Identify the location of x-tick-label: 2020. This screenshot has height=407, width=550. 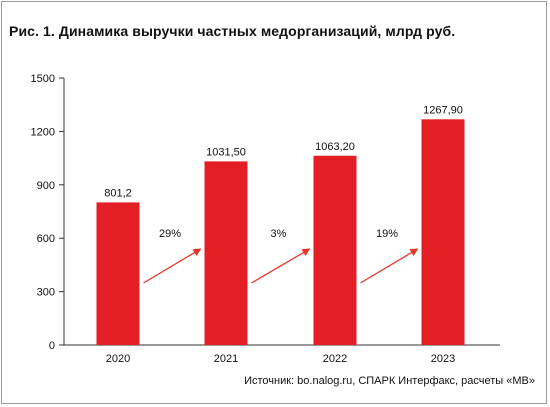
(118, 359).